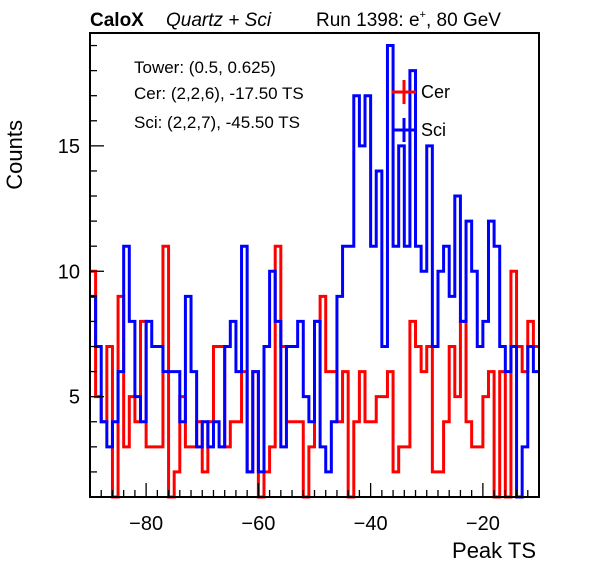 Image resolution: width=596 pixels, height=572 pixels. Describe the element at coordinates (146, 524) in the screenshot. I see `x-tick-label: −80` at that location.